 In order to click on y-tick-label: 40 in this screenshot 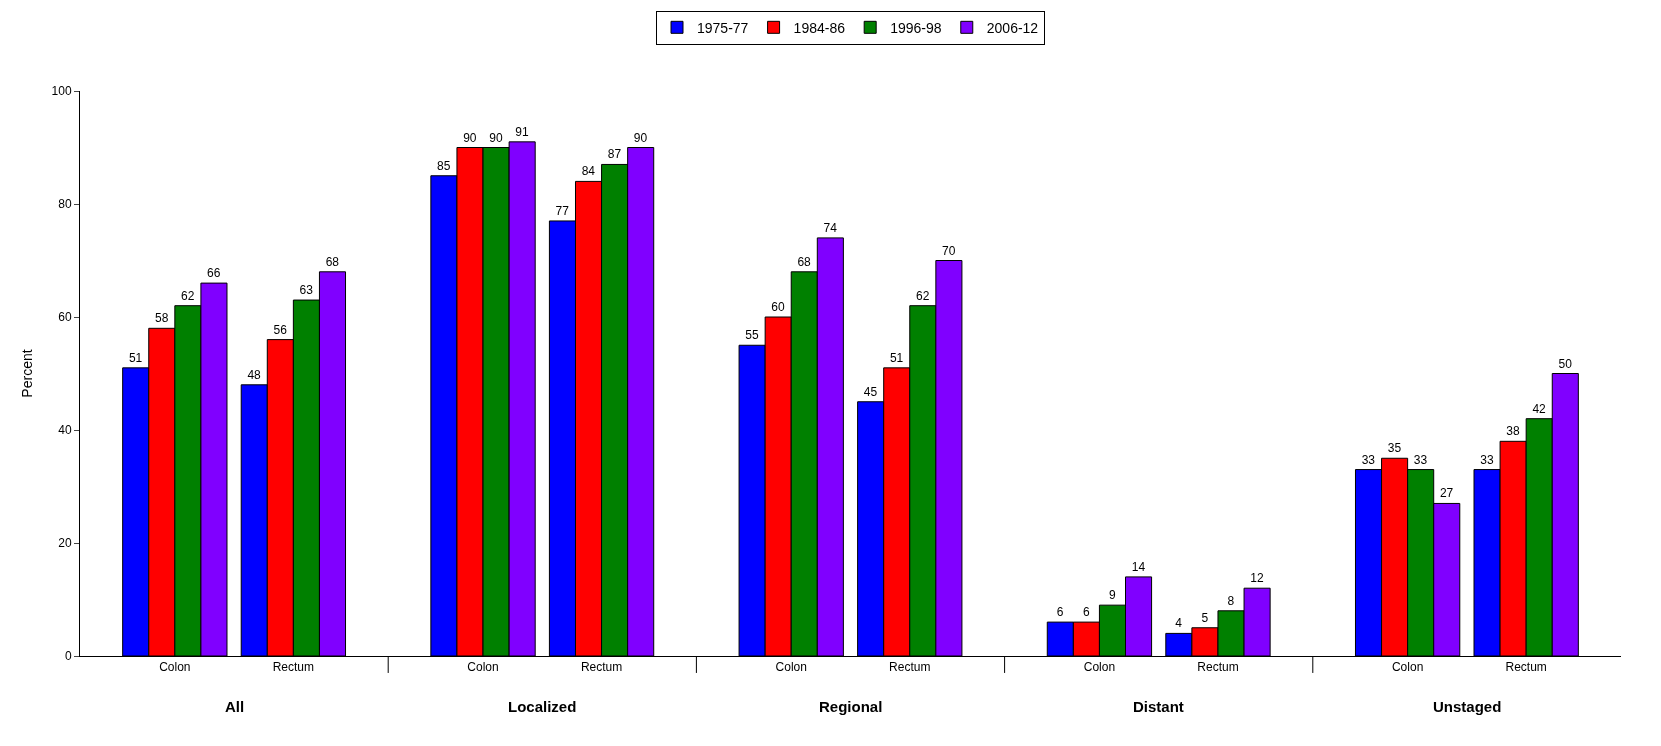, I will do `click(65, 430)`.